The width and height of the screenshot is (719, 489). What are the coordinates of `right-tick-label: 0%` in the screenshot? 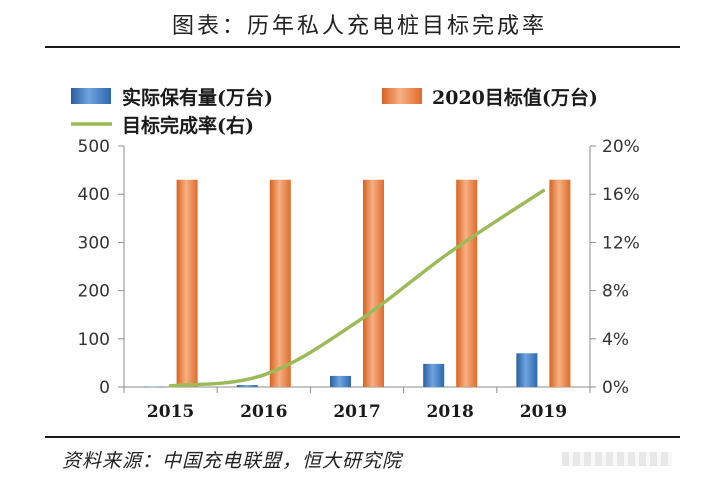 It's located at (615, 388).